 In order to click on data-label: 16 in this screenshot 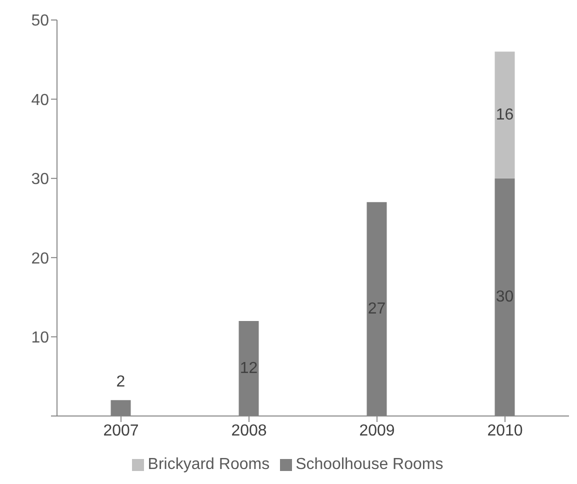, I will do `click(505, 115)`.